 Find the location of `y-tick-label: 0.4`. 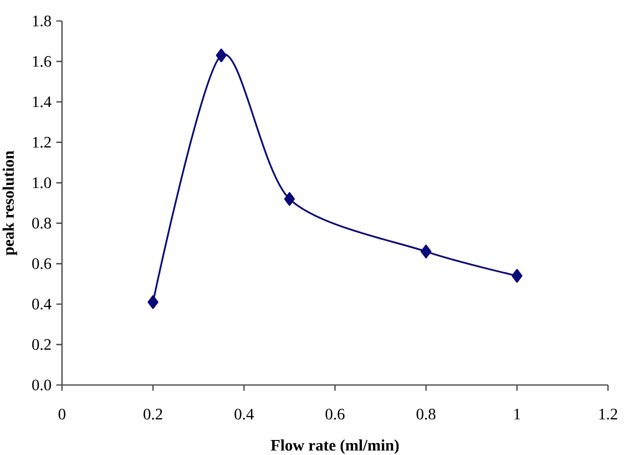

y-tick-label: 0.4 is located at coordinates (42, 304).